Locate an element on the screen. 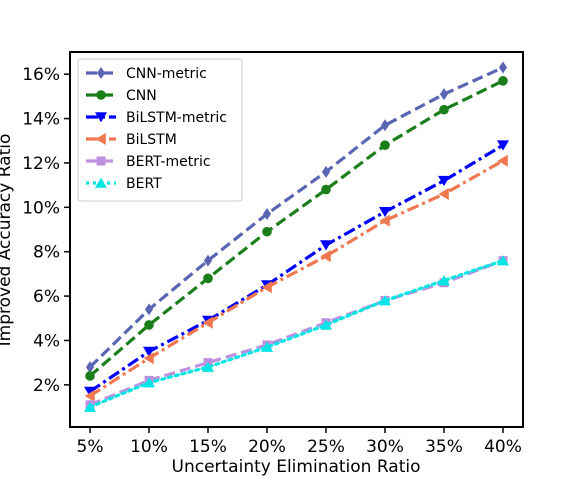 The width and height of the screenshot is (574, 488). legend-label: CNN is located at coordinates (141, 96).